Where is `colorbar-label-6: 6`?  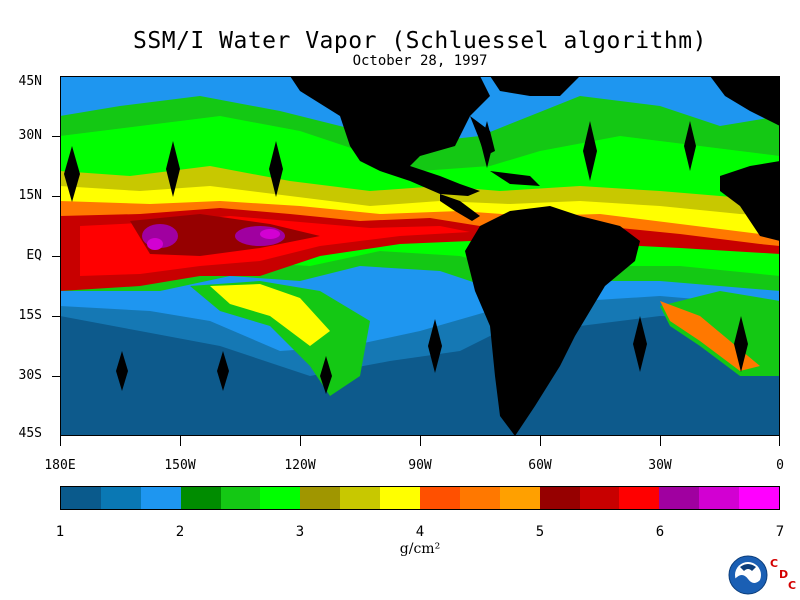
colorbar-label-6: 6 is located at coordinates (660, 532).